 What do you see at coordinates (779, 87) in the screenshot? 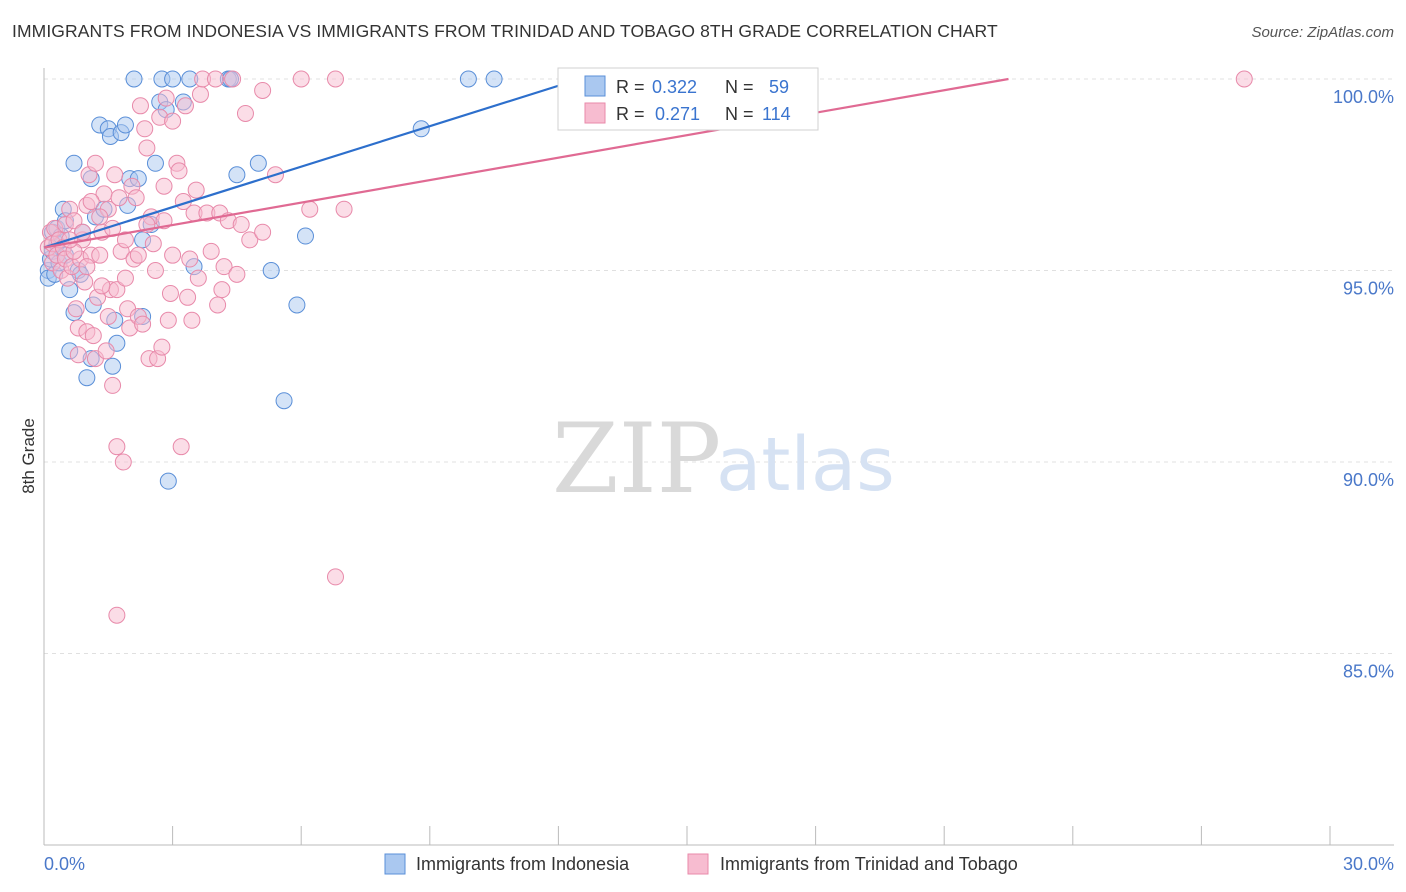
I see `legend-n-value-blue: 59` at bounding box center [779, 87].